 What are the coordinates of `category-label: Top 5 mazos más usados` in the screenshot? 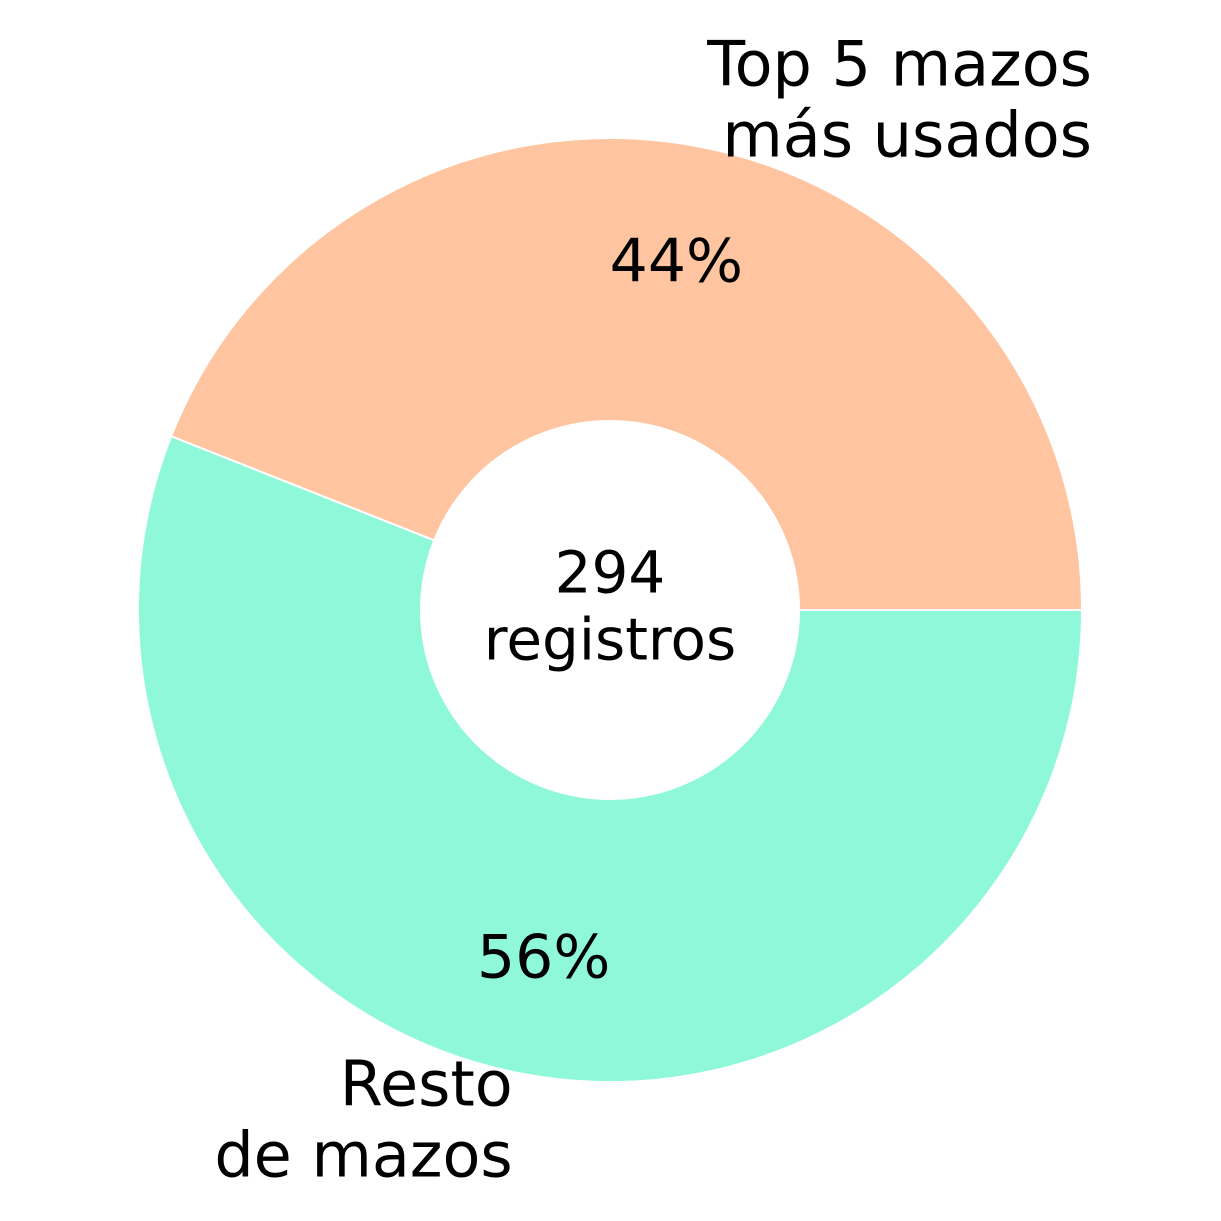 It's located at (899, 99).